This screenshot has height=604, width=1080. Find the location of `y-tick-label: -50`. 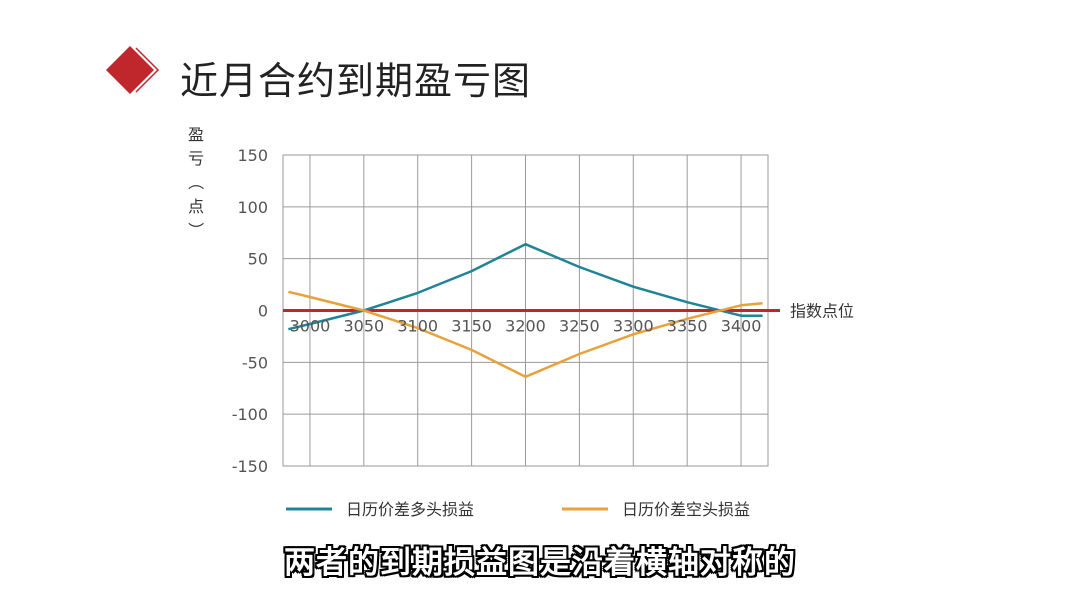

y-tick-label: -50 is located at coordinates (255, 362).